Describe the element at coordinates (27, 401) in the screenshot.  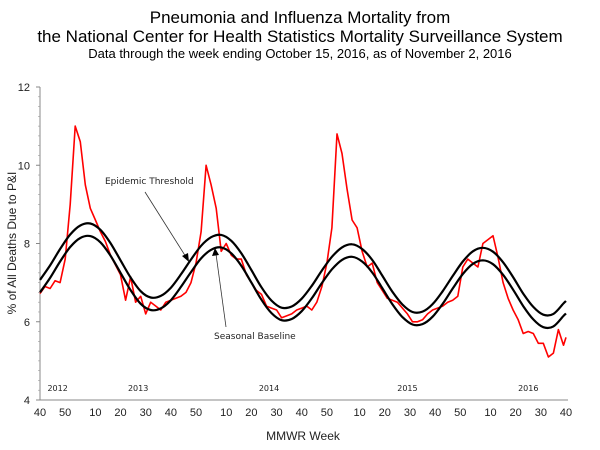
I see `y-tick-label: 4` at that location.